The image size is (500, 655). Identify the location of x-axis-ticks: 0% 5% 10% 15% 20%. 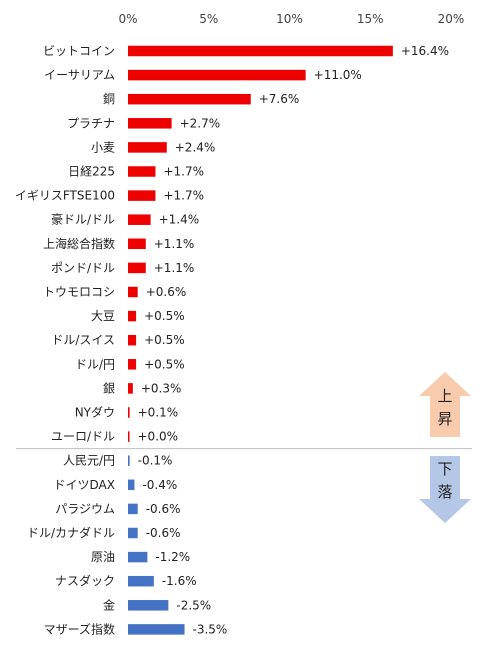
(291, 19).